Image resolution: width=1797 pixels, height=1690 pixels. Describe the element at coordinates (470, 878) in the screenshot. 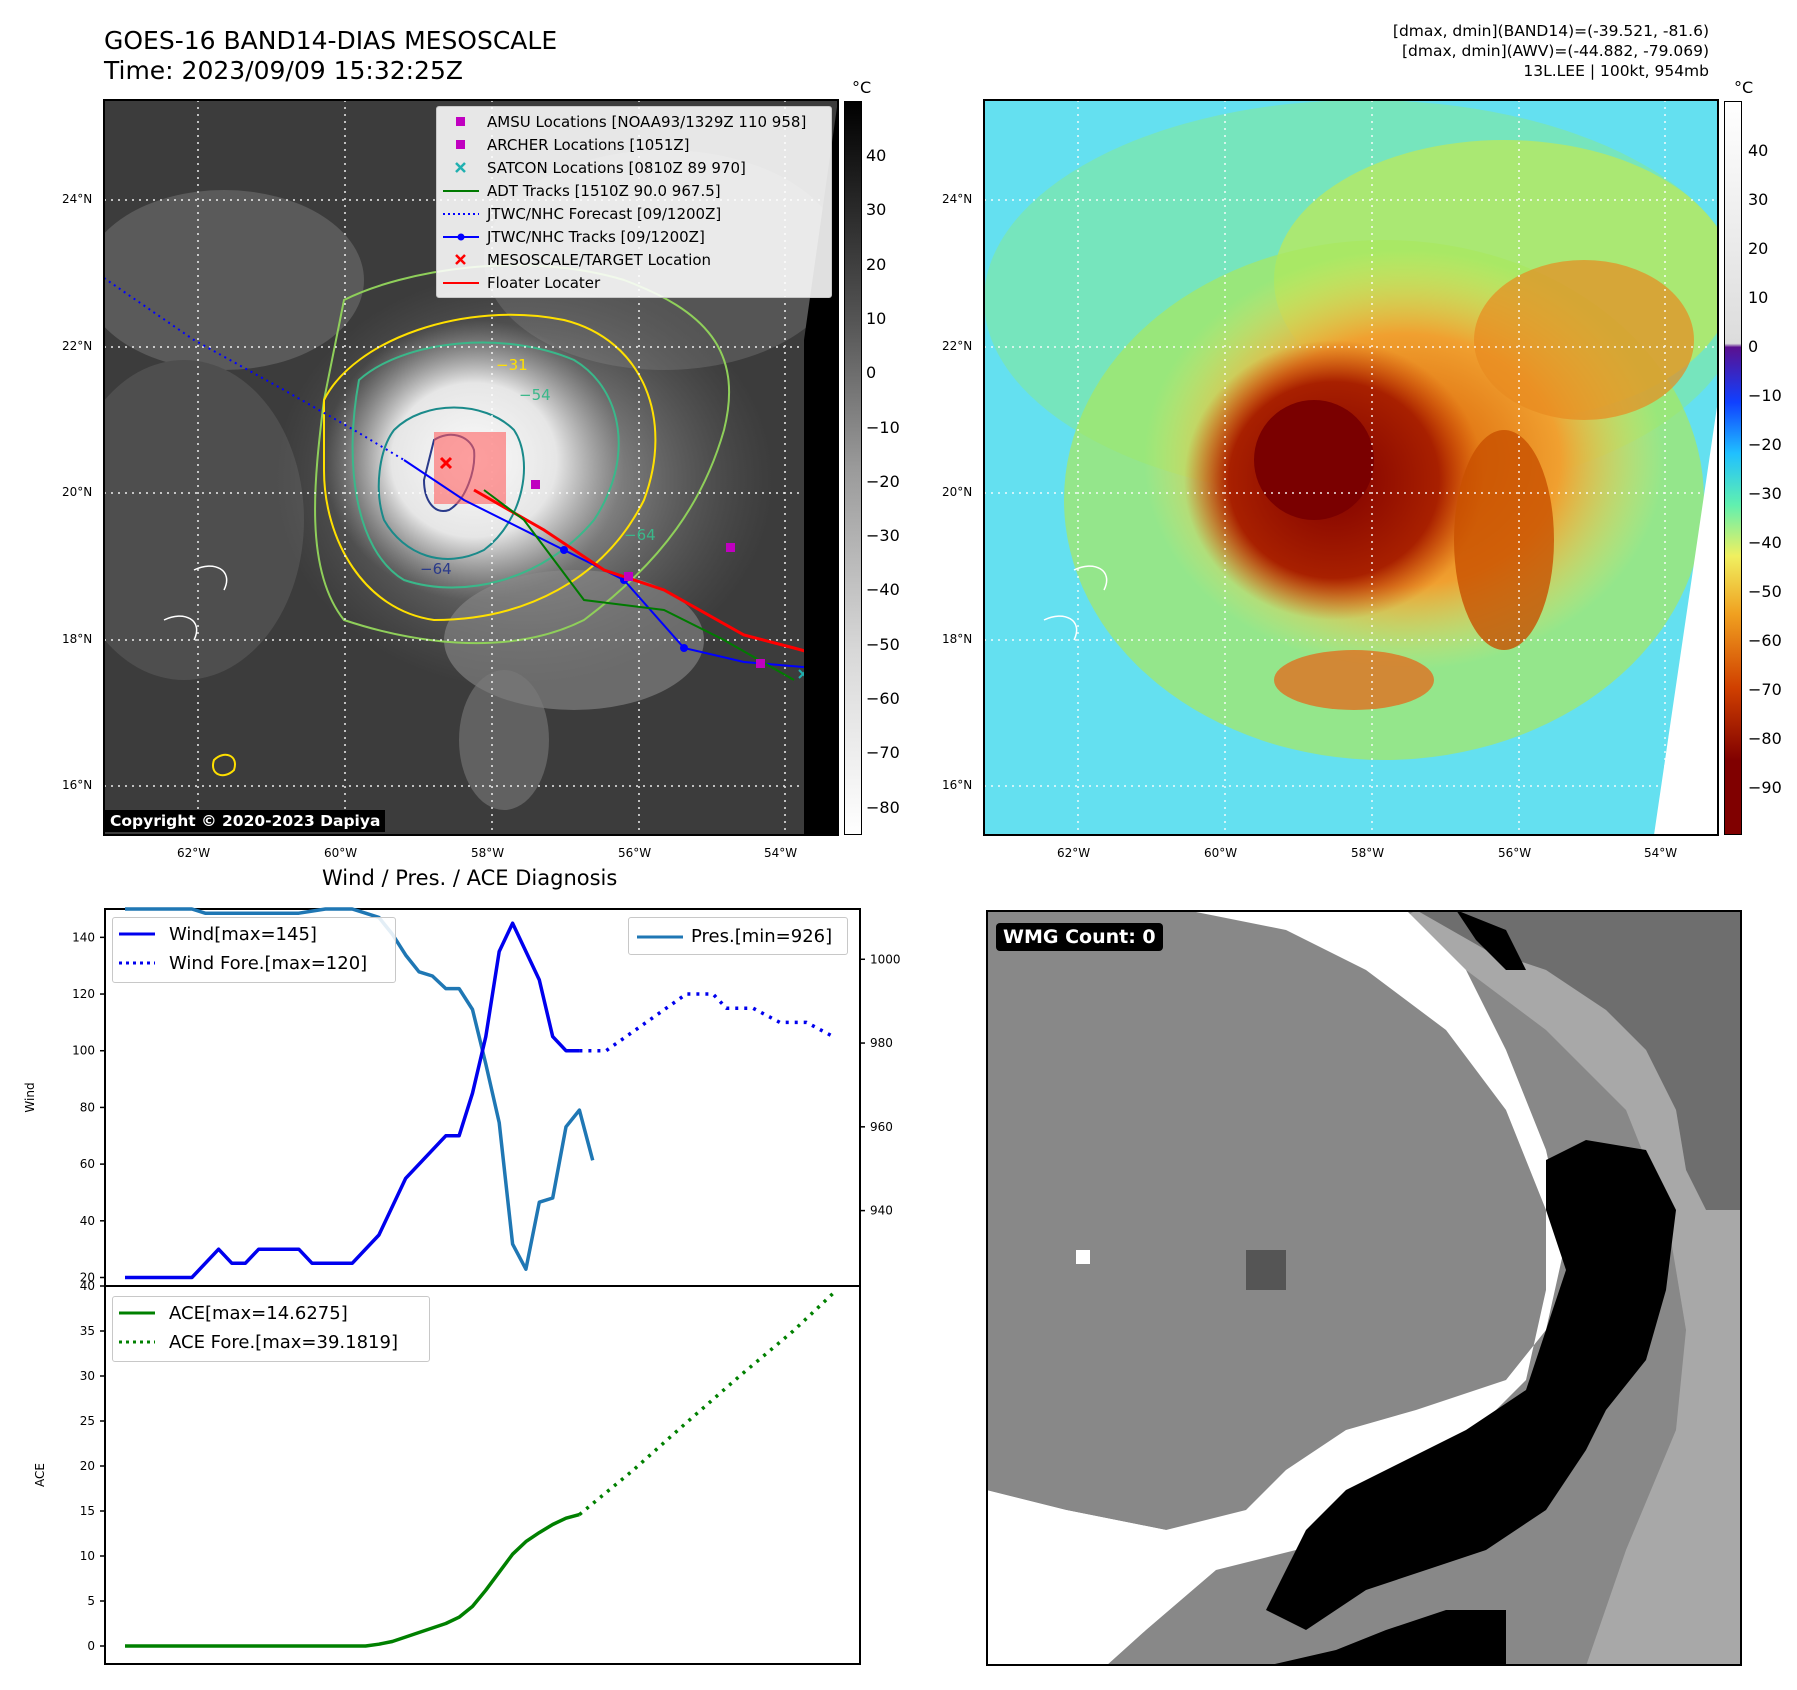

I see `diagnosis-title: Wind / Pres. / ACE Diagnosis` at that location.